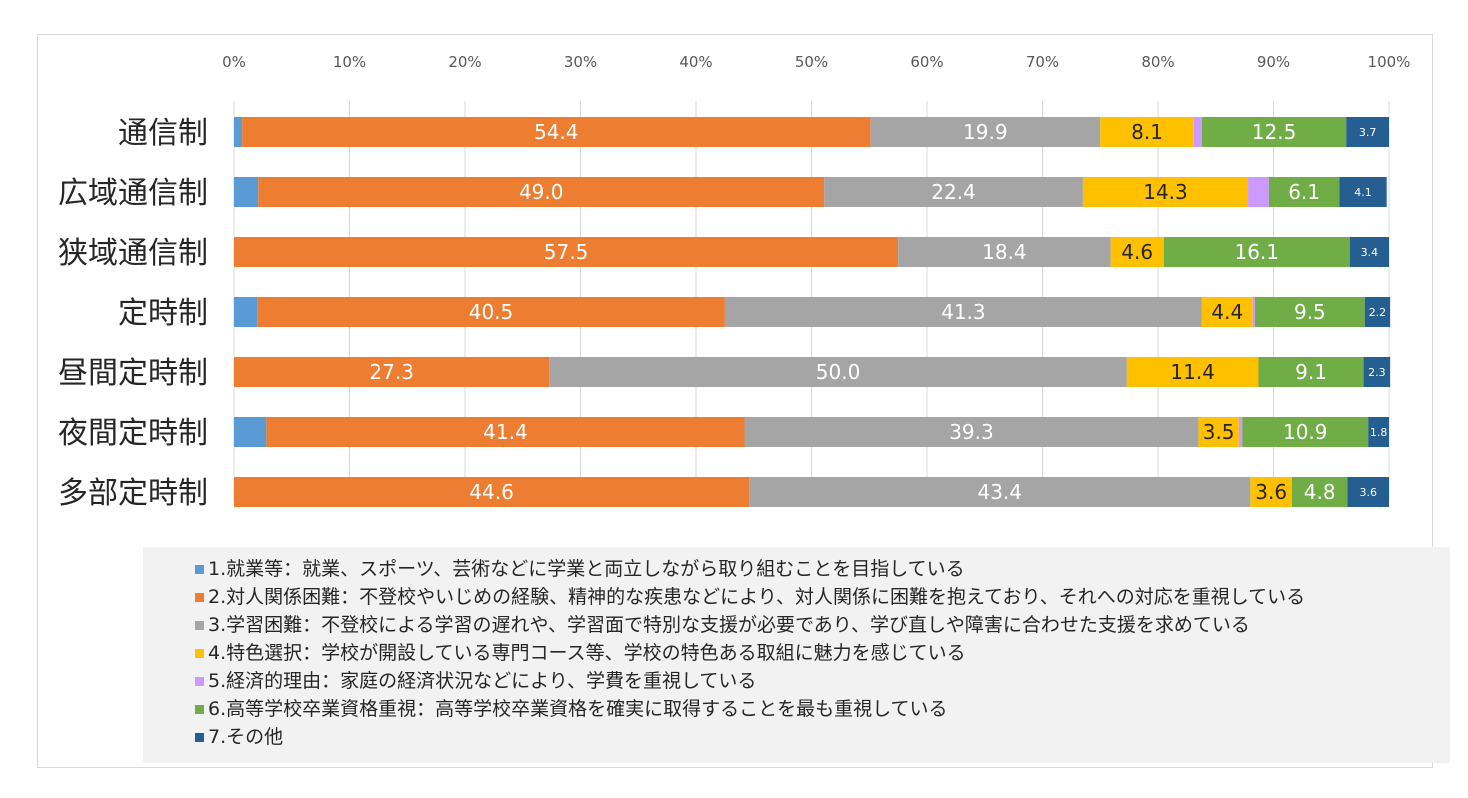 The image size is (1468, 798). I want to click on data-label: 4.8, so click(1320, 492).